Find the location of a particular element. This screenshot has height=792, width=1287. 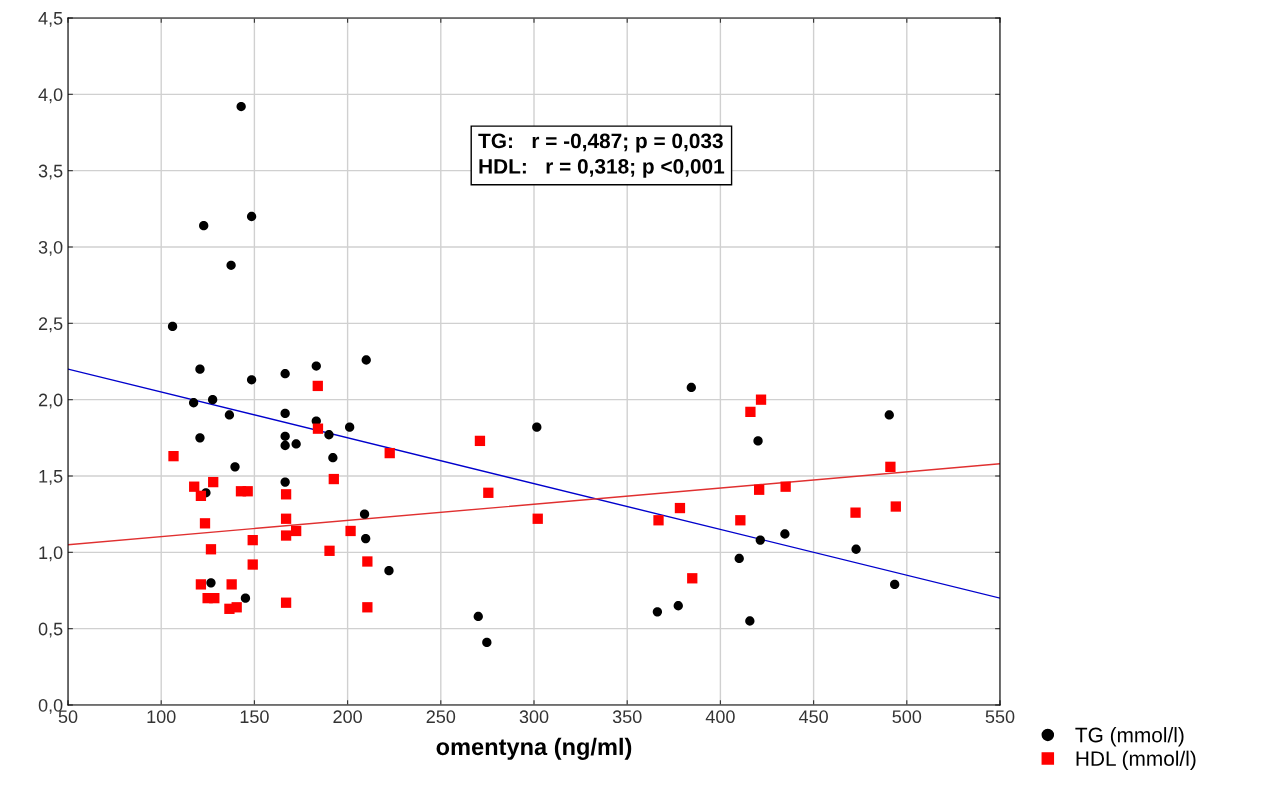

x-tick-label: 350 is located at coordinates (627, 717).